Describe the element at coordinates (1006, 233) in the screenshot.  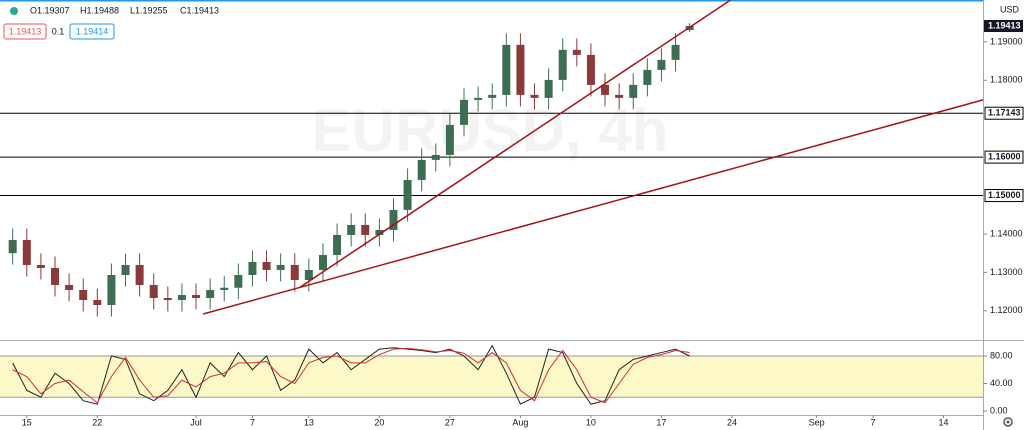
I see `y-tick-label: 1.14000` at that location.